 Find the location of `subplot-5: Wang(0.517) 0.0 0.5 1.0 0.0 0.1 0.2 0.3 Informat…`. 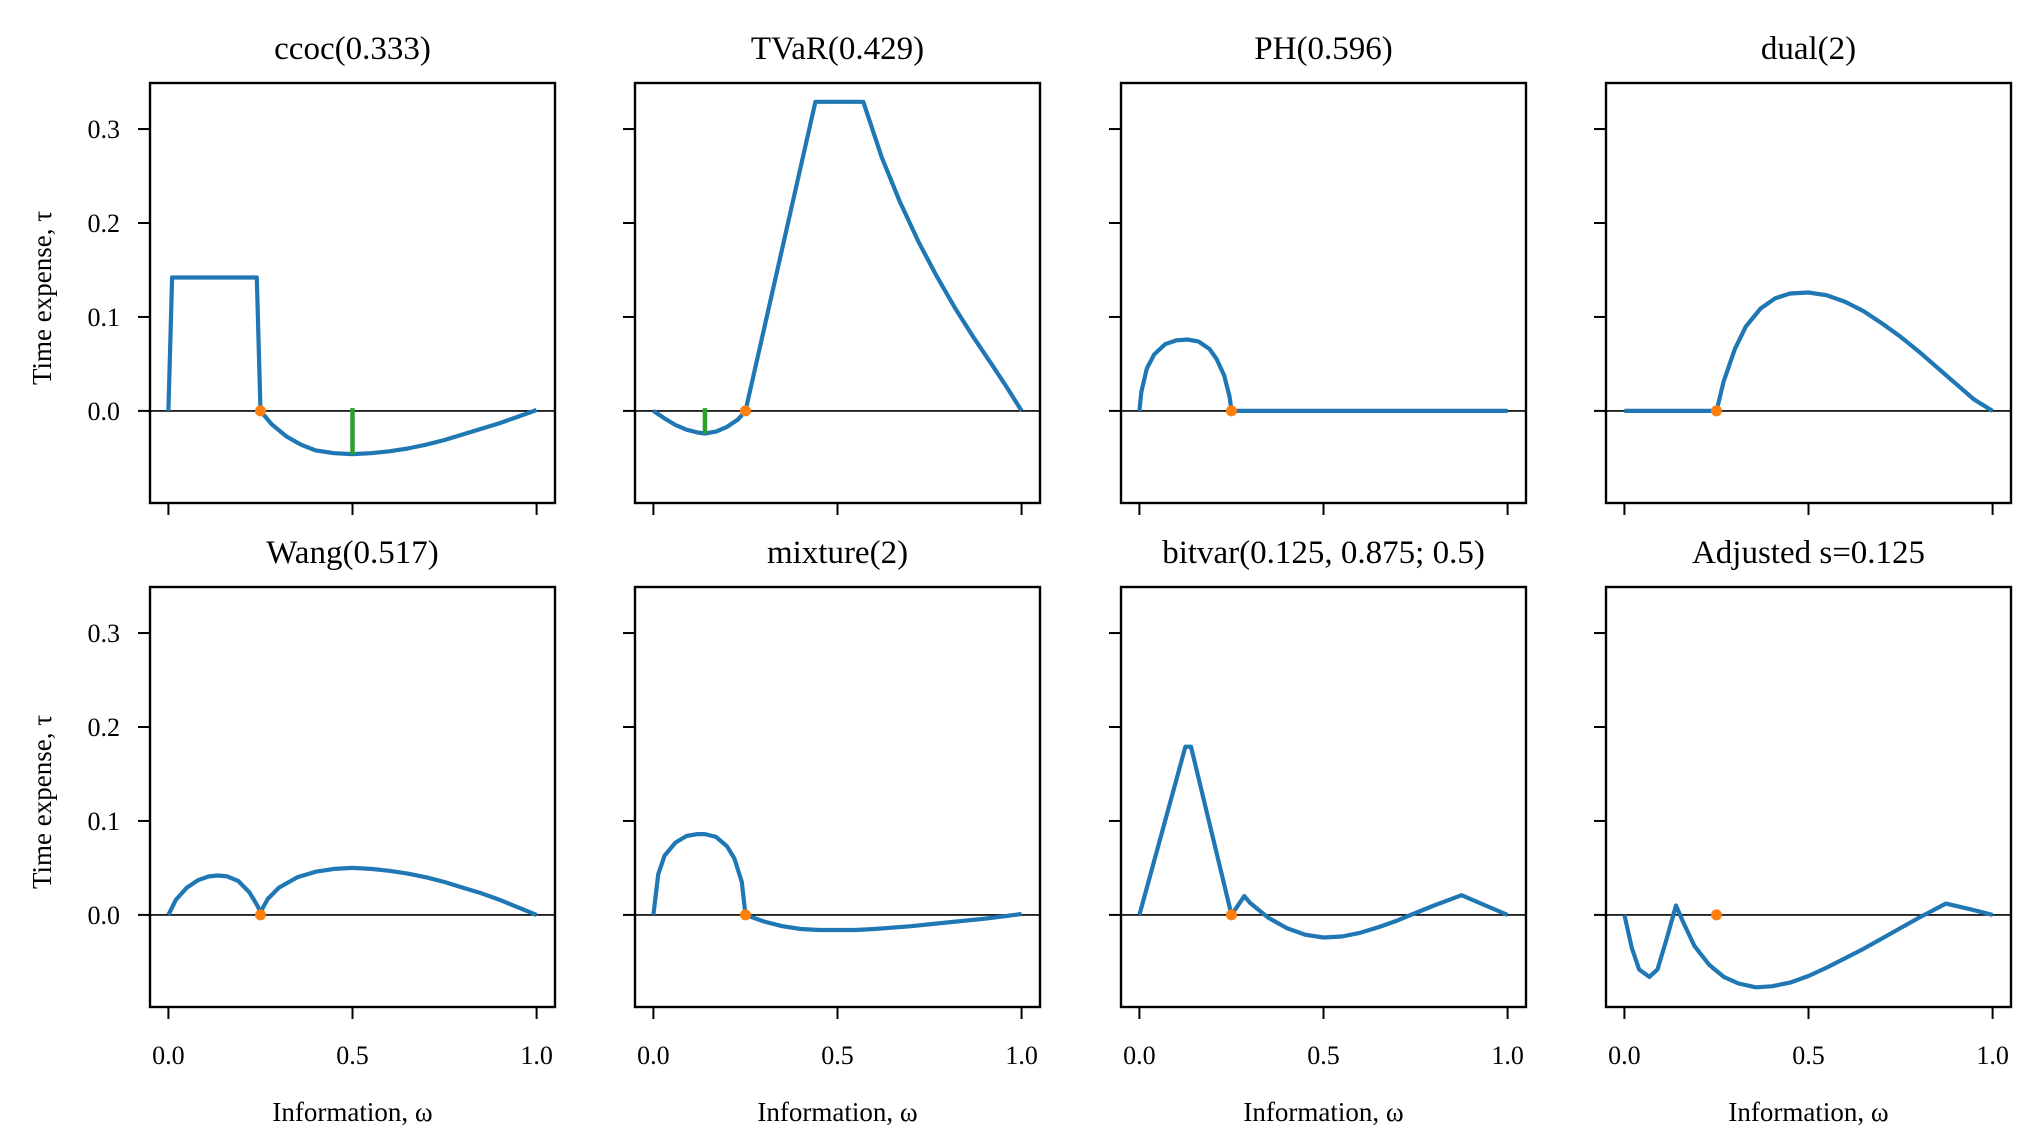

subplot-5: Wang(0.517) 0.0 0.5 1.0 0.0 0.1 0.2 0.3 Informat… is located at coordinates (292, 831).